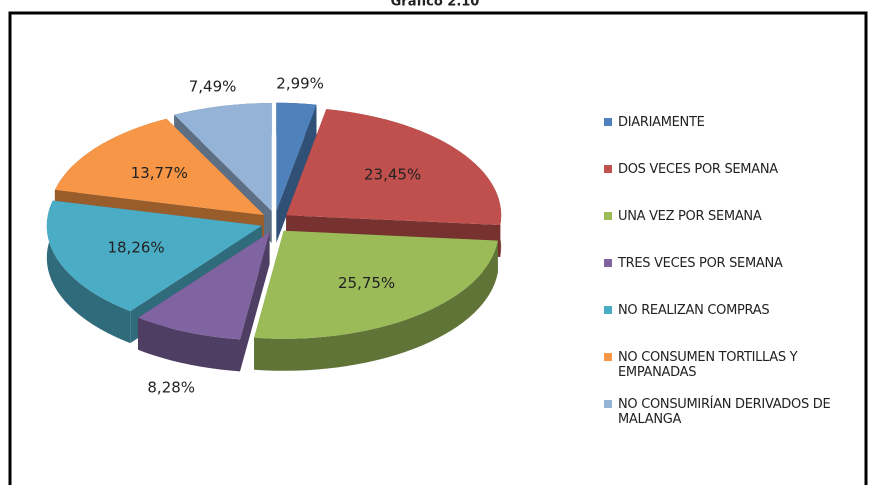  Describe the element at coordinates (690, 216) in the screenshot. I see `legend-label: UNA VEZ POR SEMANA` at that location.